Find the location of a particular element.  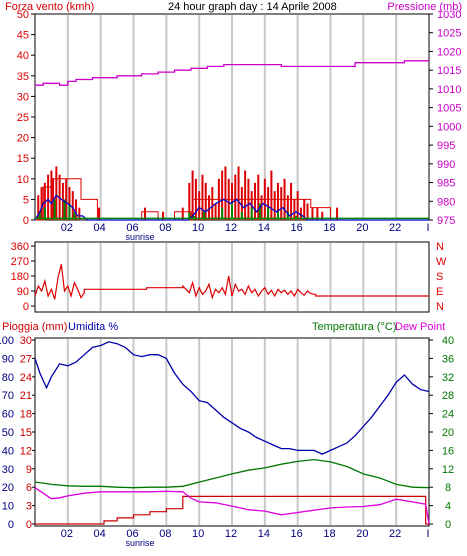

wind-tick-label: 5 is located at coordinates (26, 200).